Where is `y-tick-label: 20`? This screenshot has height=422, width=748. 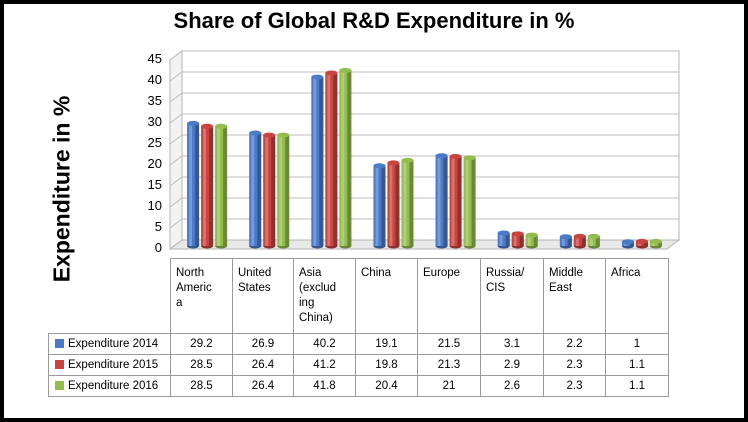 y-tick-label: 20 is located at coordinates (154, 163).